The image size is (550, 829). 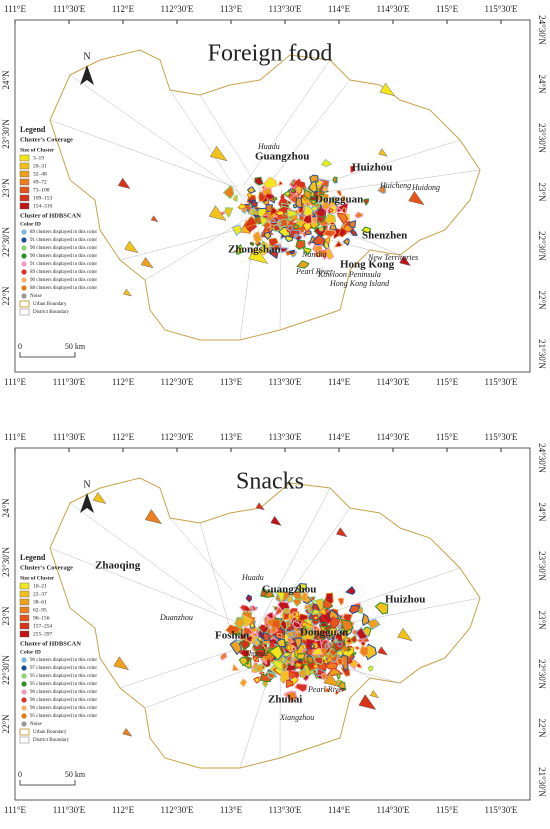 I want to click on place-label: Huicheng, so click(x=395, y=185).